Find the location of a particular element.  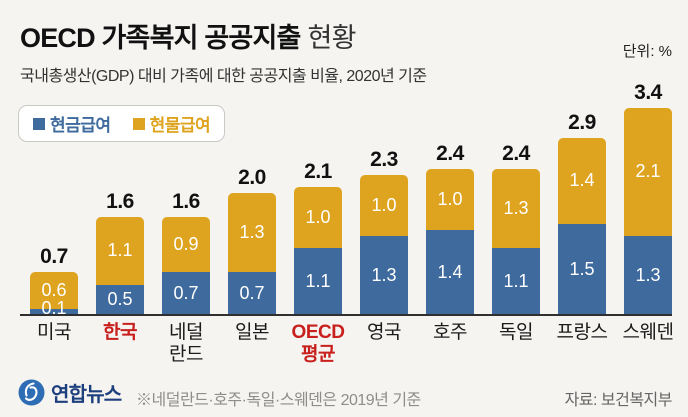

chart-subtitle: 국내총생산(GDP) 대비 가족에 대한 공공지출 비율, 2020년 기준 is located at coordinates (223, 76).